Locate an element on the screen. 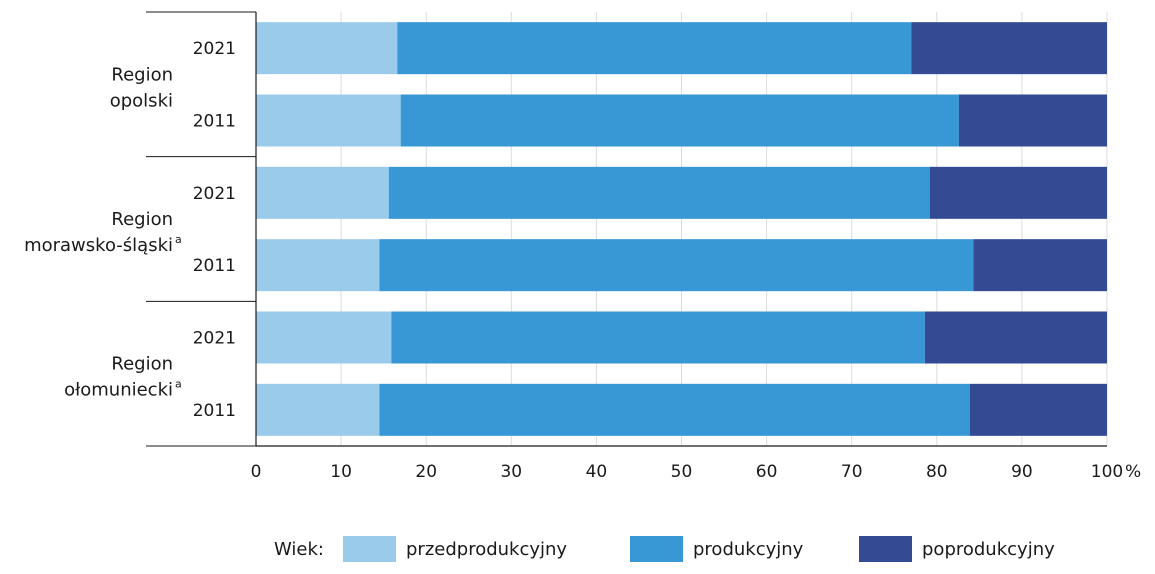  x-tick-label: 60 is located at coordinates (767, 472).